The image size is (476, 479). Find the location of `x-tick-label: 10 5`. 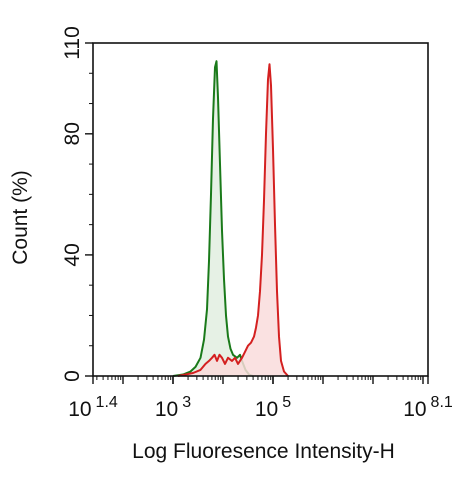

x-tick-label: 10 5 is located at coordinates (273, 407).